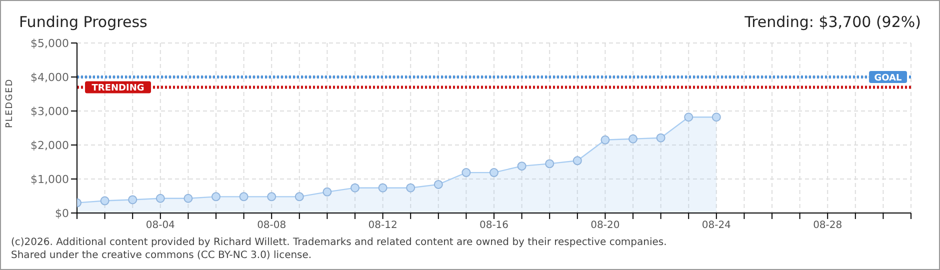 This screenshot has width=940, height=270. I want to click on x-tick-label: 08-28, so click(827, 226).